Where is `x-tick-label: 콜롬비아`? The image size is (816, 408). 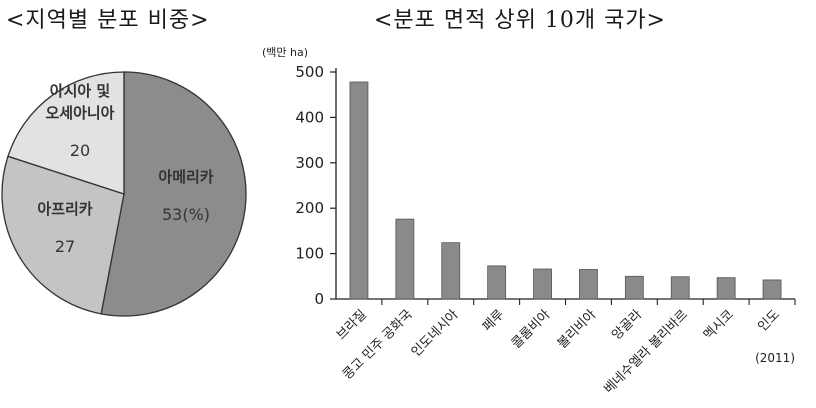
x-tick-label: 콜롬비아 is located at coordinates (531, 329).